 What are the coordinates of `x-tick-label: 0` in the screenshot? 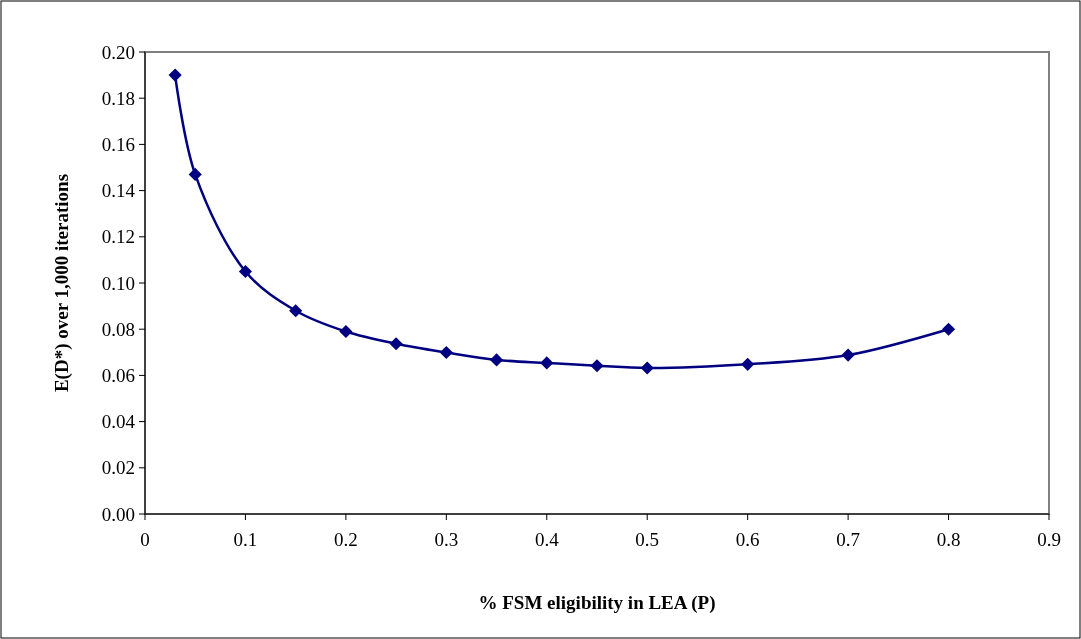 It's located at (145, 539).